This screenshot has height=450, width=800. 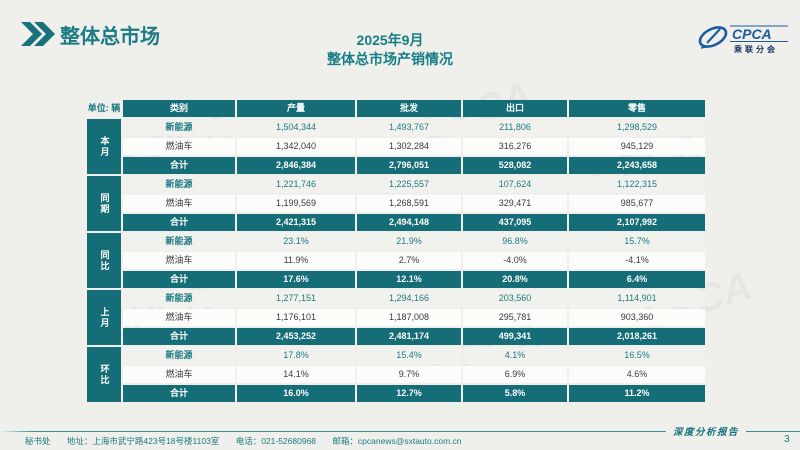 I want to click on column-header-wholesale: 批发, so click(x=409, y=108).